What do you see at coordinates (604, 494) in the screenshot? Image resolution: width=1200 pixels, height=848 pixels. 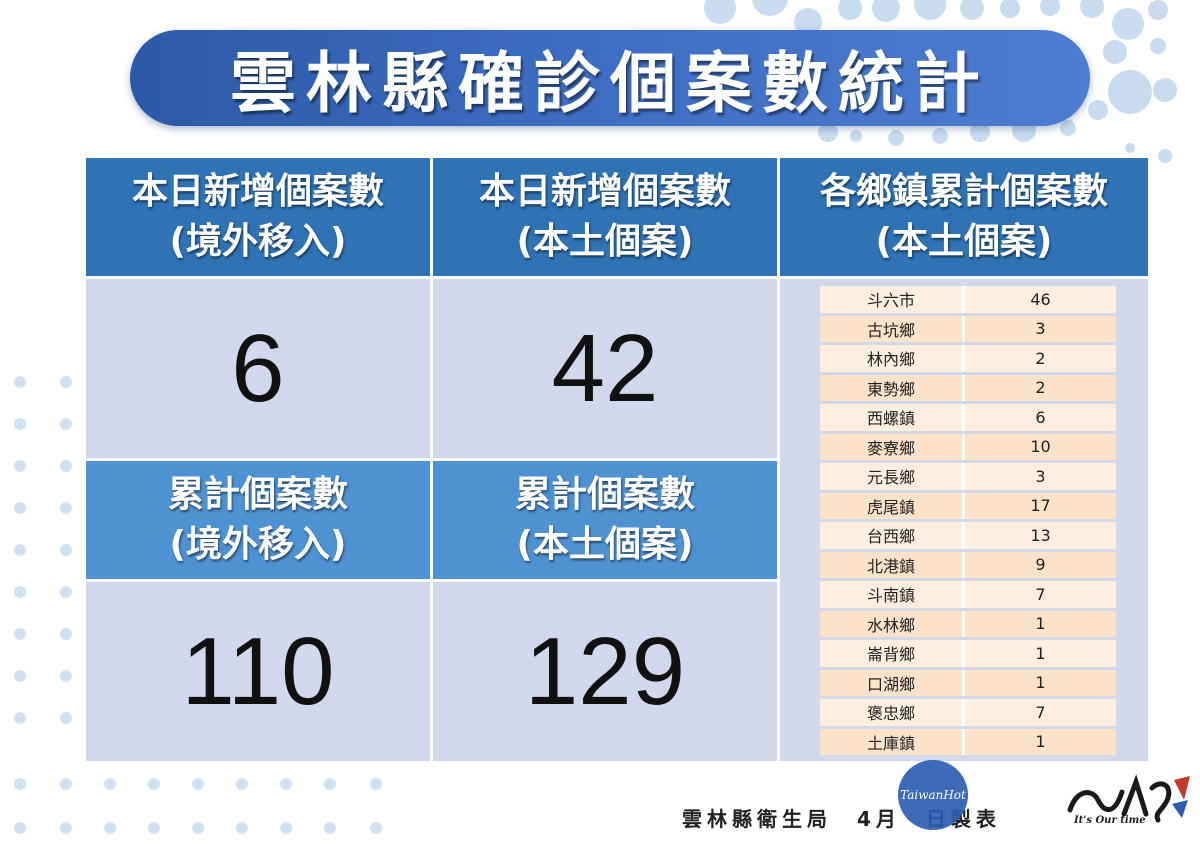 I see `header-cumulative-local-line1: 累計個案數` at bounding box center [604, 494].